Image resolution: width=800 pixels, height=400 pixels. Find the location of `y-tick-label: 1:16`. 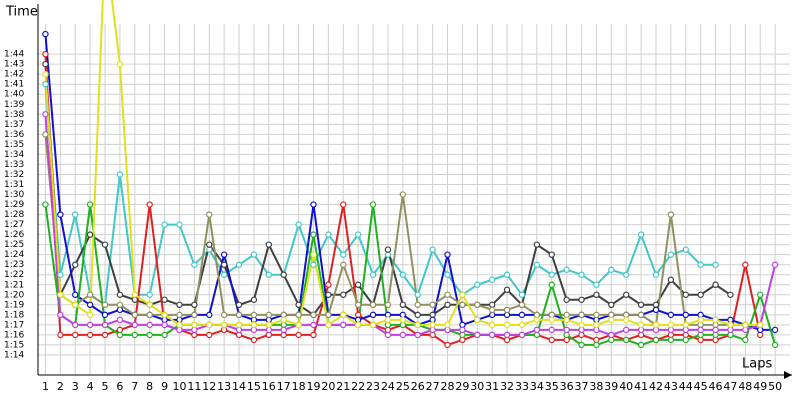

y-tick-label: 1:16 is located at coordinates (14, 335).